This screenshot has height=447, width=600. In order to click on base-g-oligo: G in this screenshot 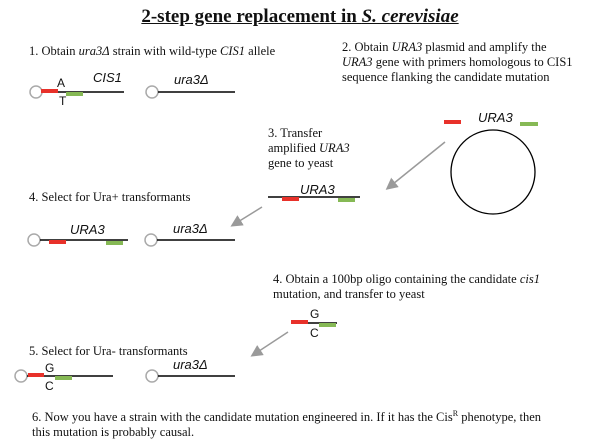, I will do `click(315, 314)`.